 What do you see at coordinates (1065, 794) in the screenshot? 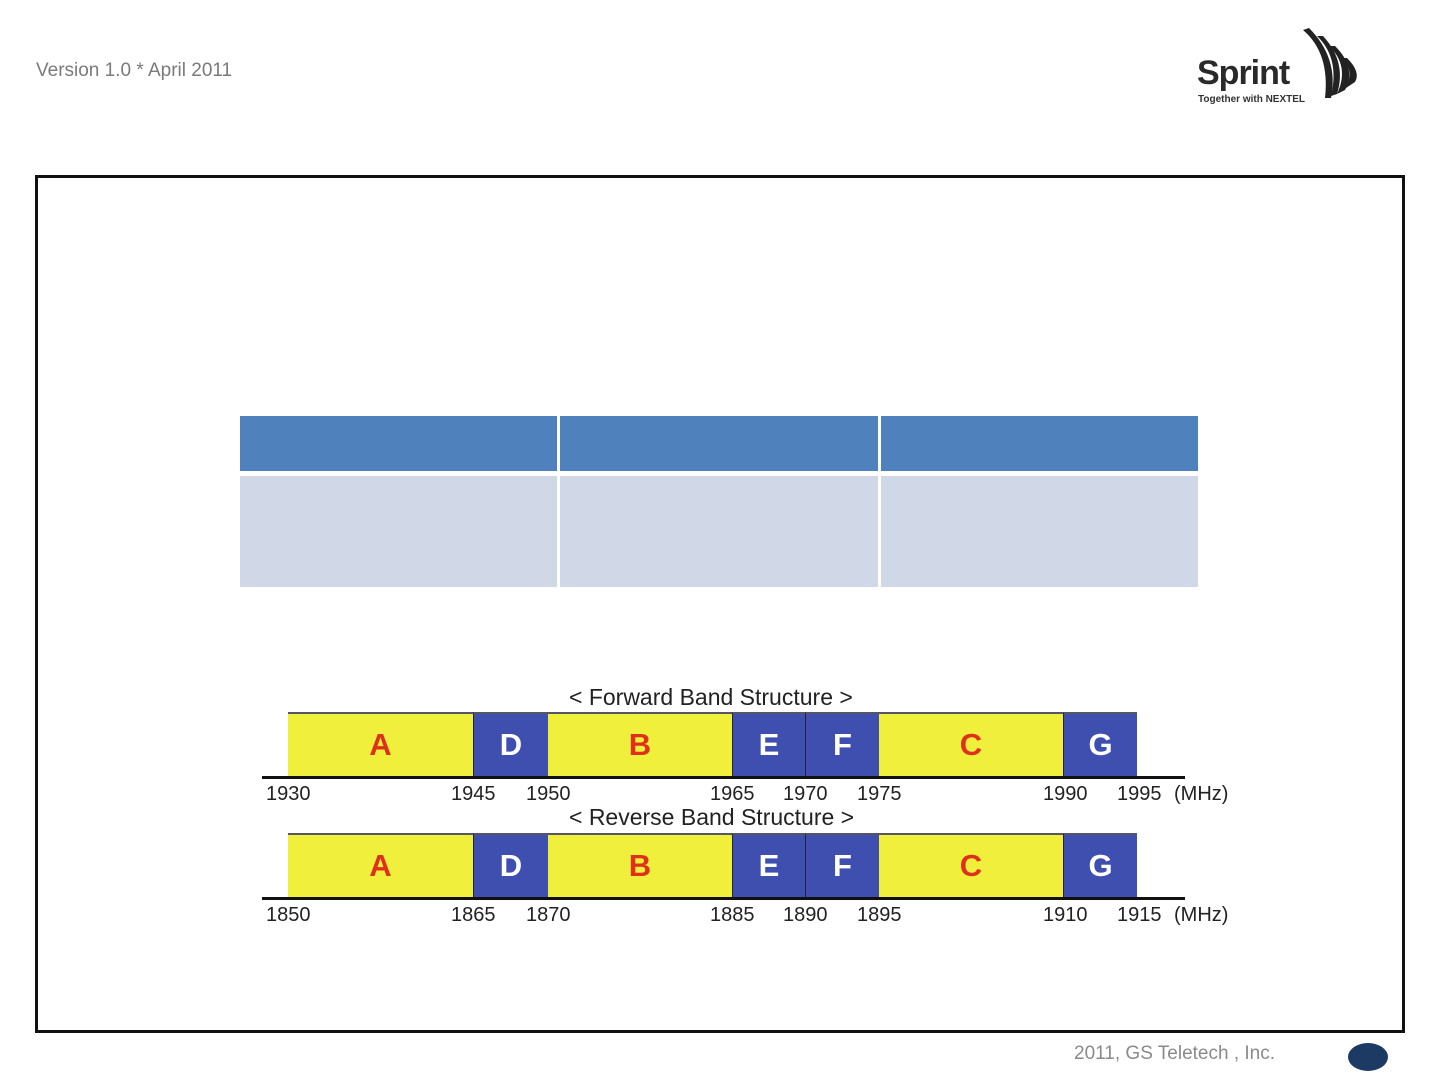
I see `forward-tick-label: 1990` at bounding box center [1065, 794].